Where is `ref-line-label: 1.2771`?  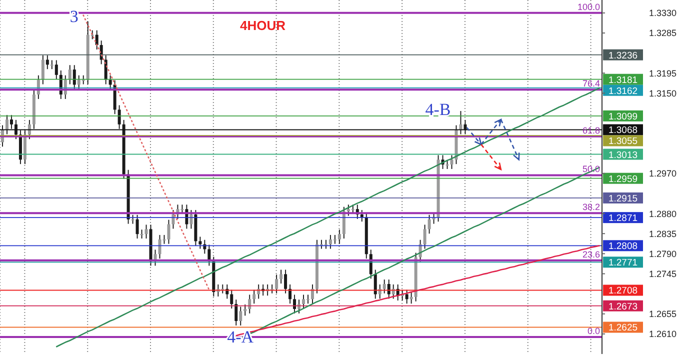 ref-line-label: 1.2771 is located at coordinates (623, 263).